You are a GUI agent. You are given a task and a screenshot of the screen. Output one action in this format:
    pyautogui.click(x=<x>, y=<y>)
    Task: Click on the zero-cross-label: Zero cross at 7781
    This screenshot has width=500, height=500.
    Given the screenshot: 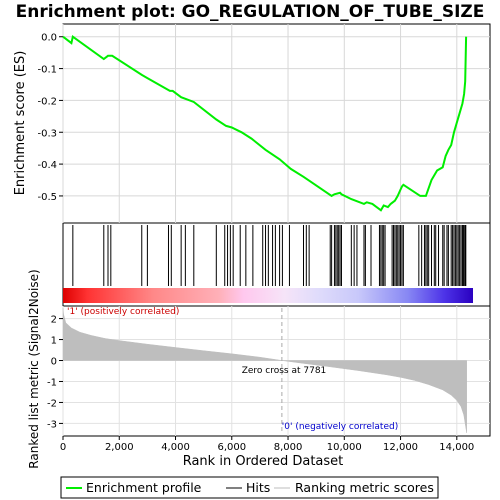 What is the action you would take?
    pyautogui.click(x=284, y=371)
    